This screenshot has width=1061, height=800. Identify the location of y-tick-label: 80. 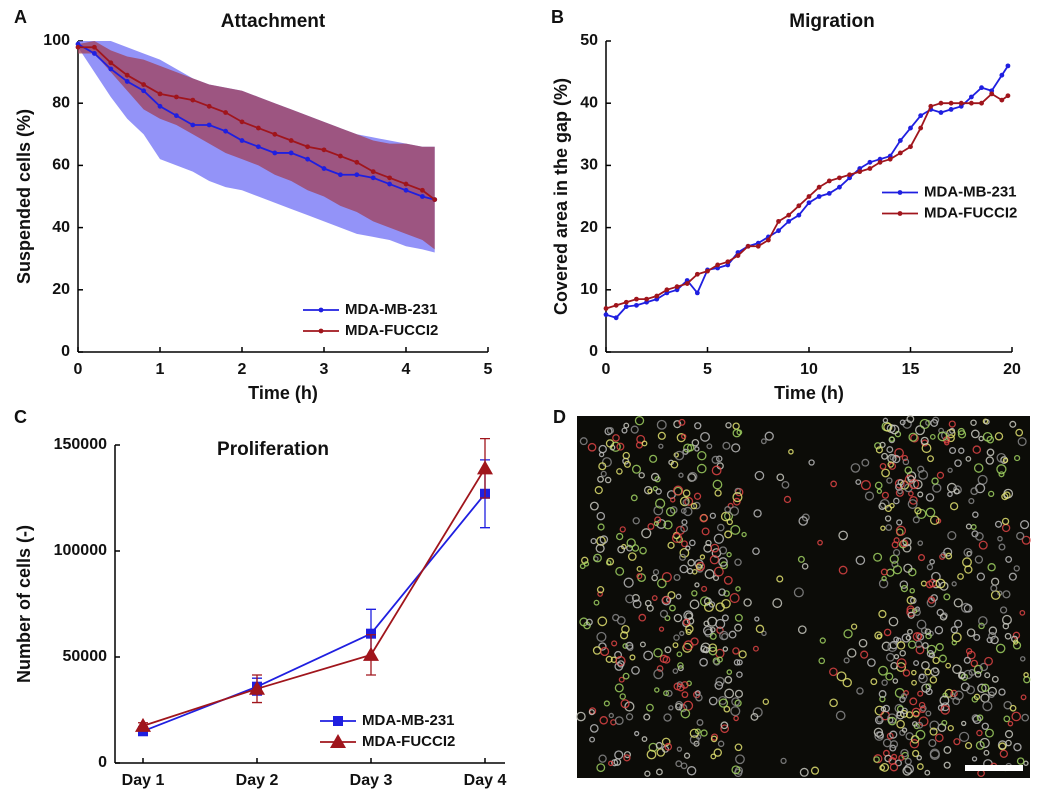
(61, 102).